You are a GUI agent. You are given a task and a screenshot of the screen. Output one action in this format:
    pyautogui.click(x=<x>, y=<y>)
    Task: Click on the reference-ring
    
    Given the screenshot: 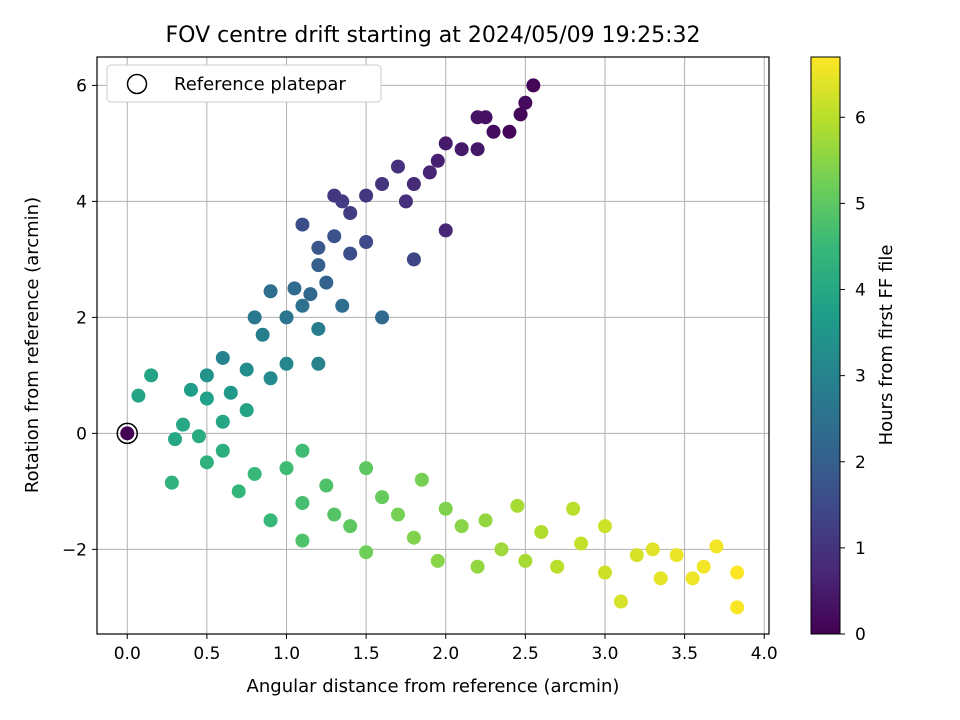 What is the action you would take?
    pyautogui.click(x=127, y=433)
    